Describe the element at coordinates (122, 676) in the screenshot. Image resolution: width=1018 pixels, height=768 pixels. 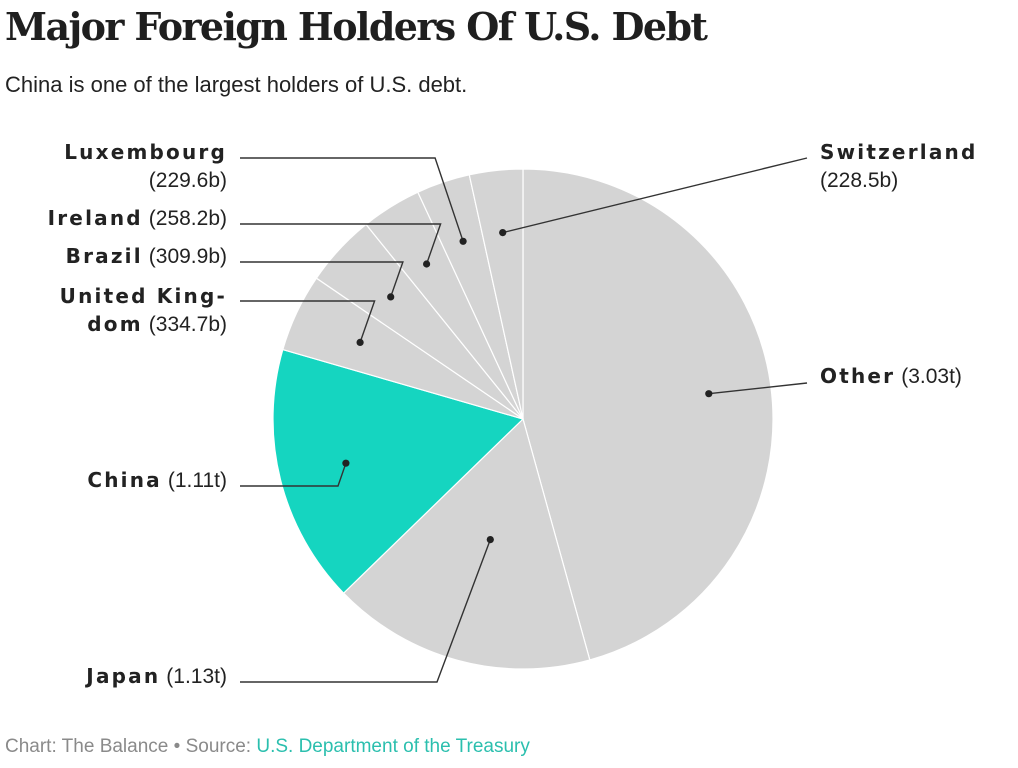
I see `slice-name-japan: Japan` at that location.